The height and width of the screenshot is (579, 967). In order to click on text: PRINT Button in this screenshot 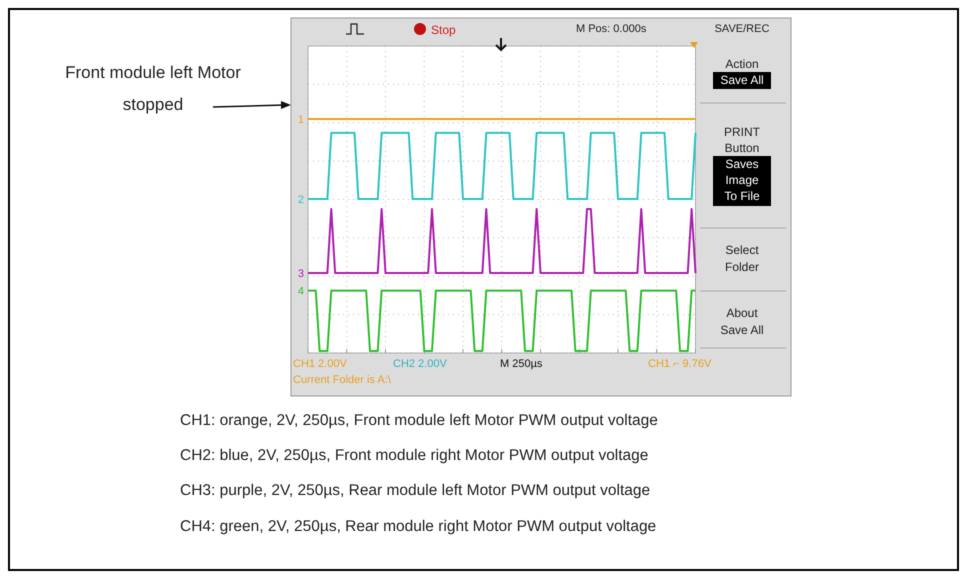, I will do `click(742, 140)`.